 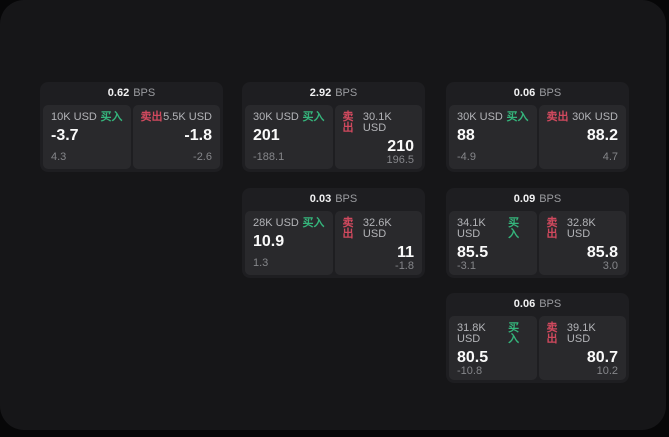 I want to click on sell-price: 85.8, so click(x=602, y=252).